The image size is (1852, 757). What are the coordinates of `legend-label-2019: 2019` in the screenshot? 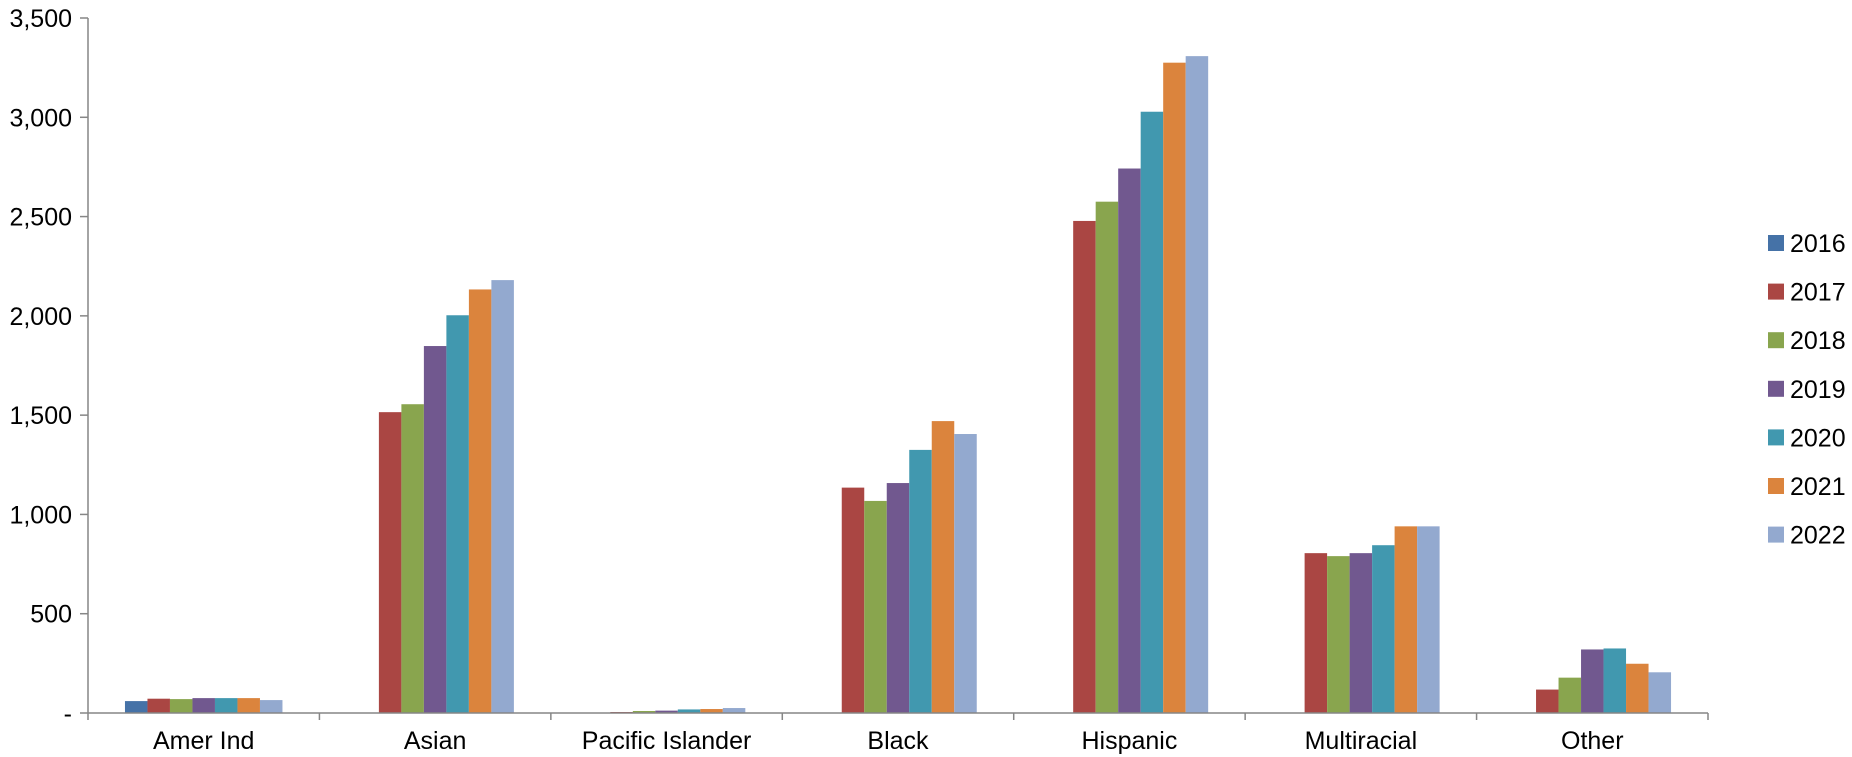 It's located at (1818, 390).